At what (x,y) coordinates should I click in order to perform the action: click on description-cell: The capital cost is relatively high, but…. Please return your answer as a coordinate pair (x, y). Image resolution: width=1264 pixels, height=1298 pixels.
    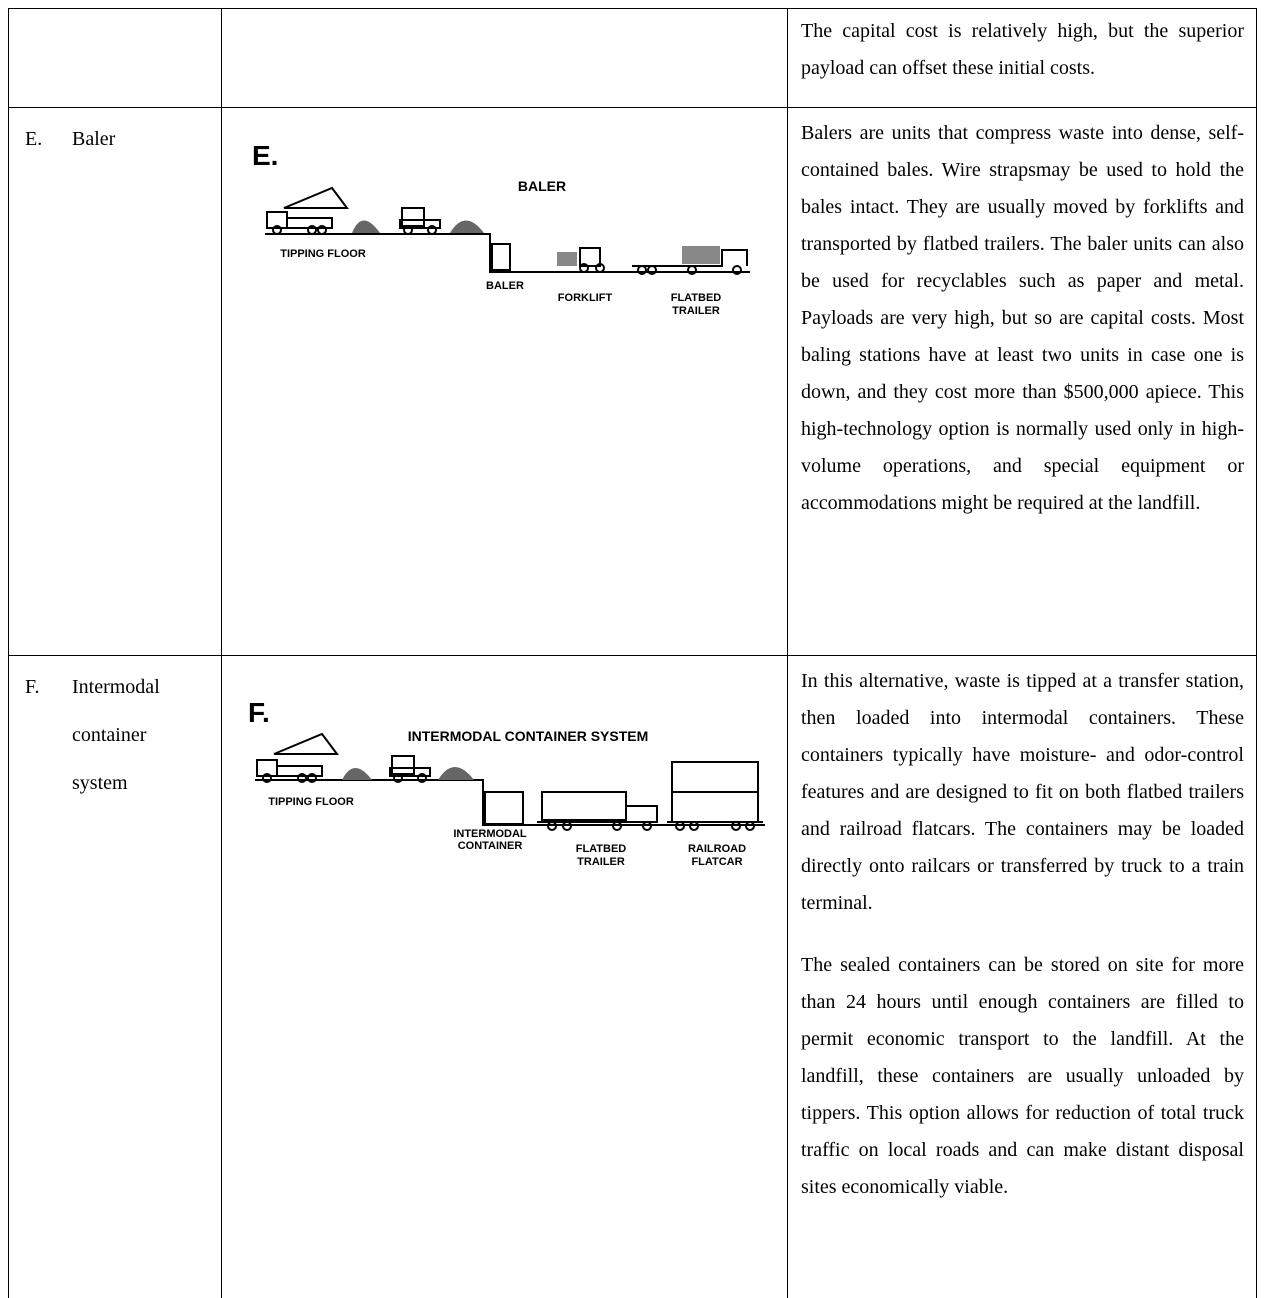
    Looking at the image, I should click on (1022, 58).